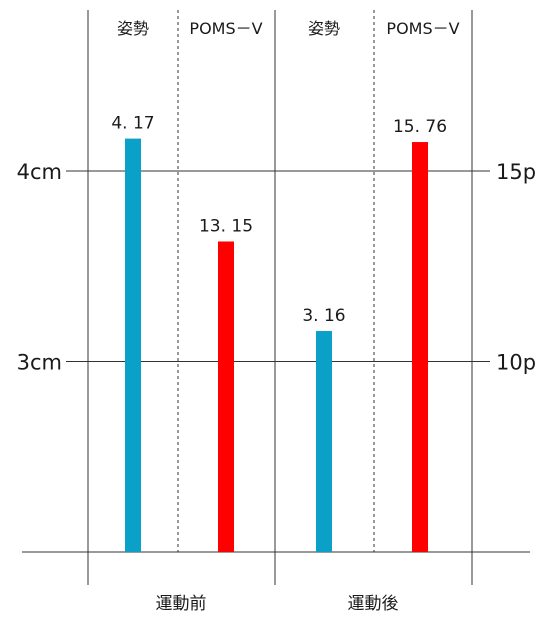  I want to click on group-label: 運動後, so click(373, 604).